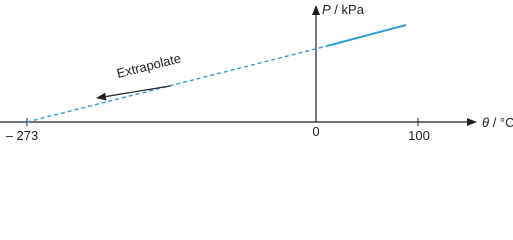  What do you see at coordinates (366, 35) in the screenshot?
I see `measured-line` at bounding box center [366, 35].